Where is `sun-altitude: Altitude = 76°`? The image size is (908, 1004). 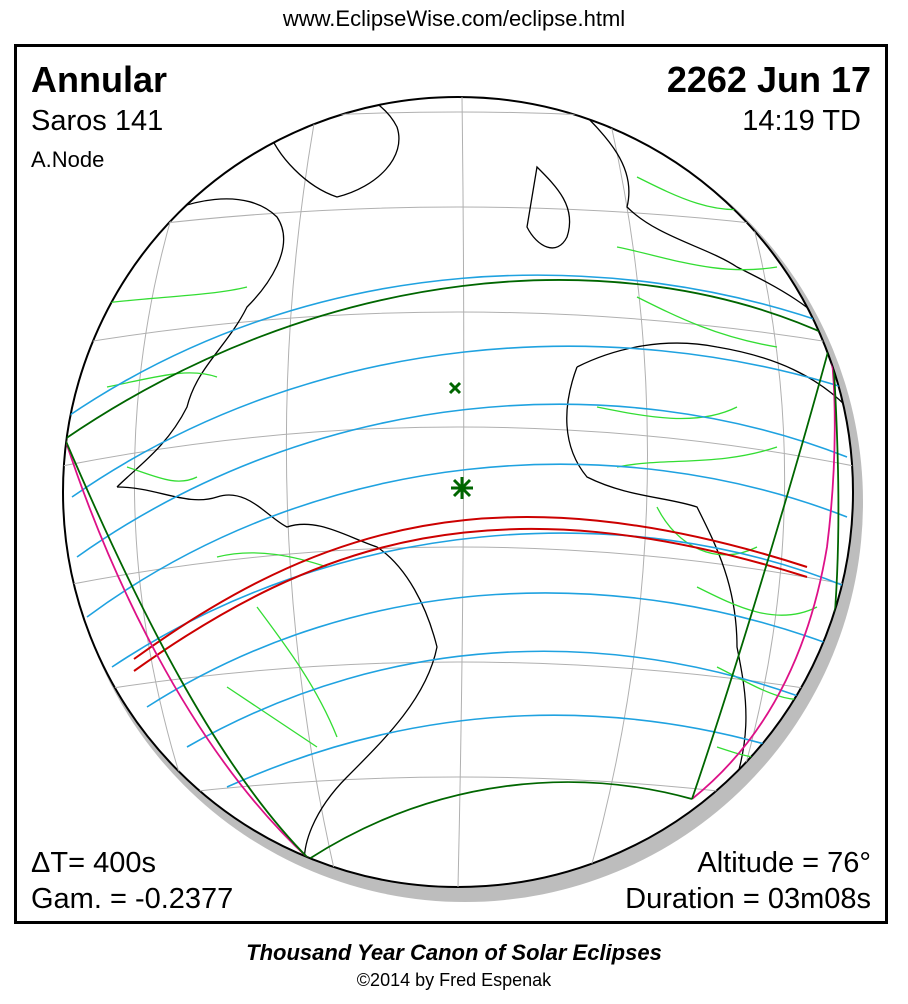 sun-altitude: Altitude = 76° is located at coordinates (784, 863).